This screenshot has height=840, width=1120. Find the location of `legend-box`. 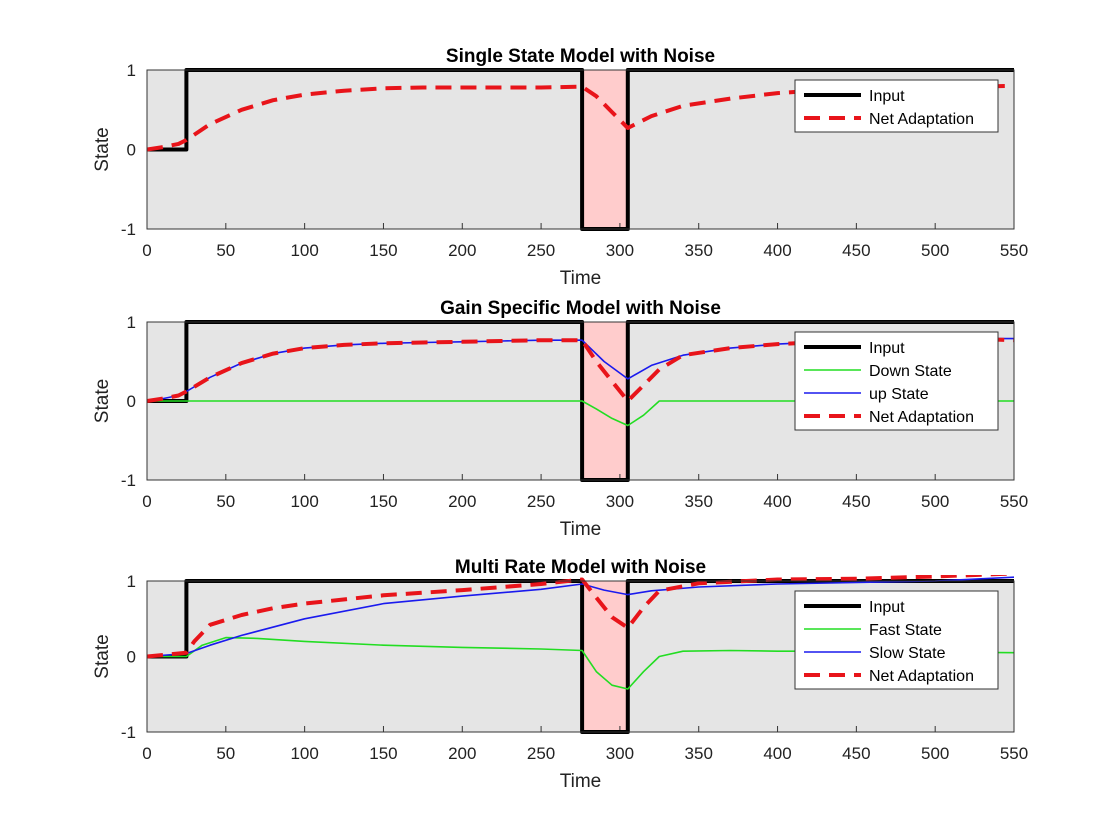

legend-box is located at coordinates (896, 106).